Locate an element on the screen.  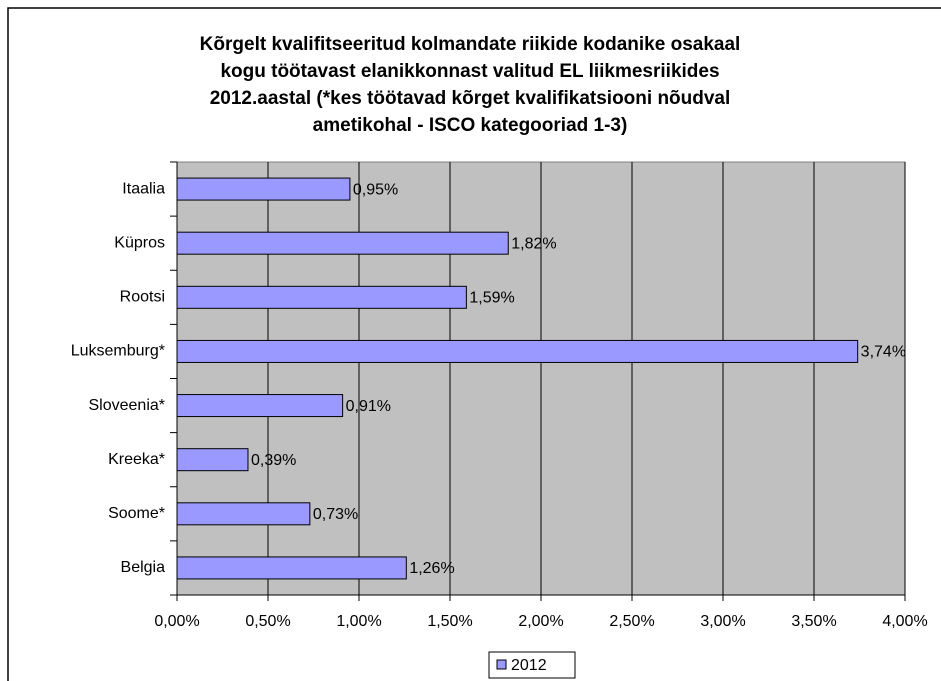
y-tick-label: Kreeka* is located at coordinates (136, 459).